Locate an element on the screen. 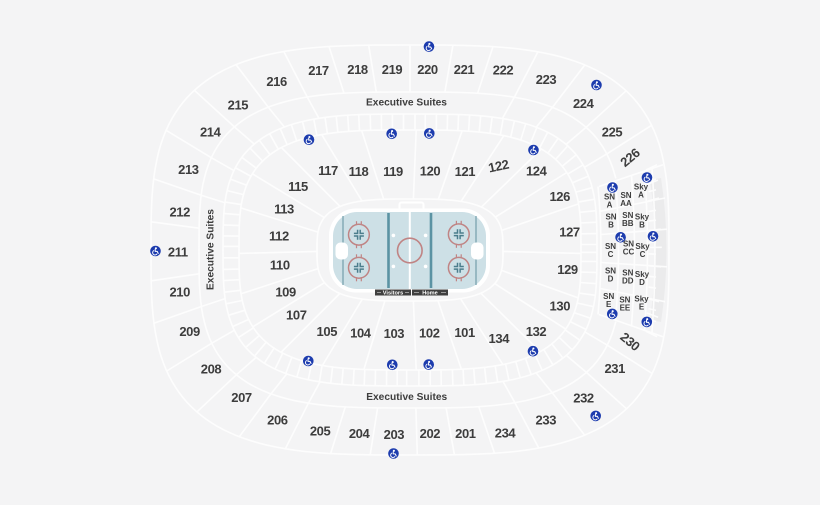 The image size is (820, 505). svg-text: 222 is located at coordinates (503, 70).